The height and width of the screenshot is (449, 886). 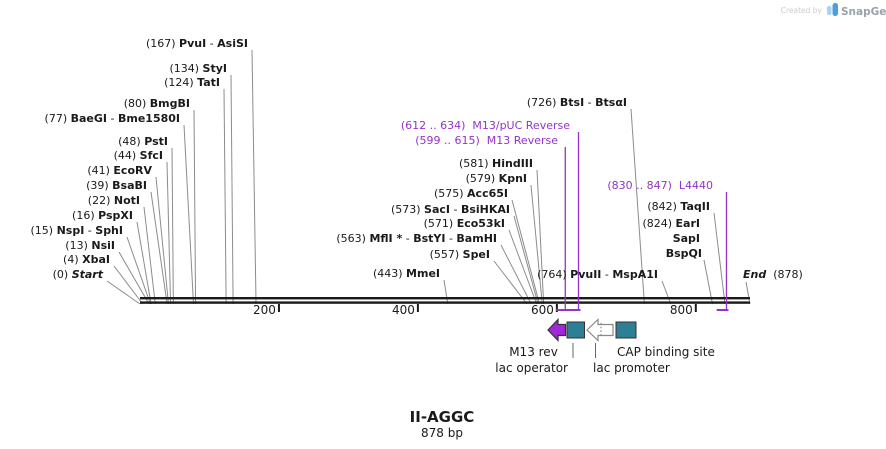 I want to click on site-leader-kpni, so click(x=536, y=244).